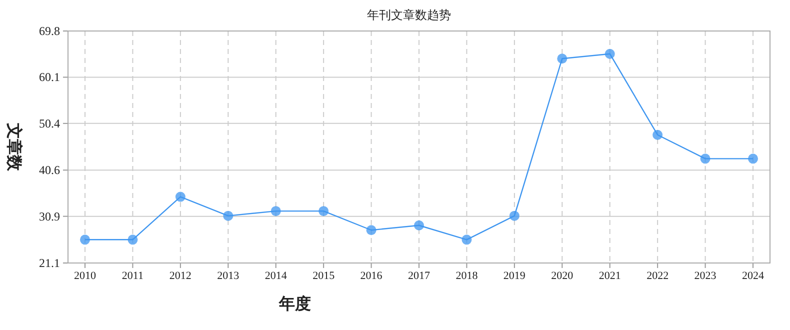 This screenshot has width=790, height=330. I want to click on y-tick-label: 60.1, so click(49, 77).